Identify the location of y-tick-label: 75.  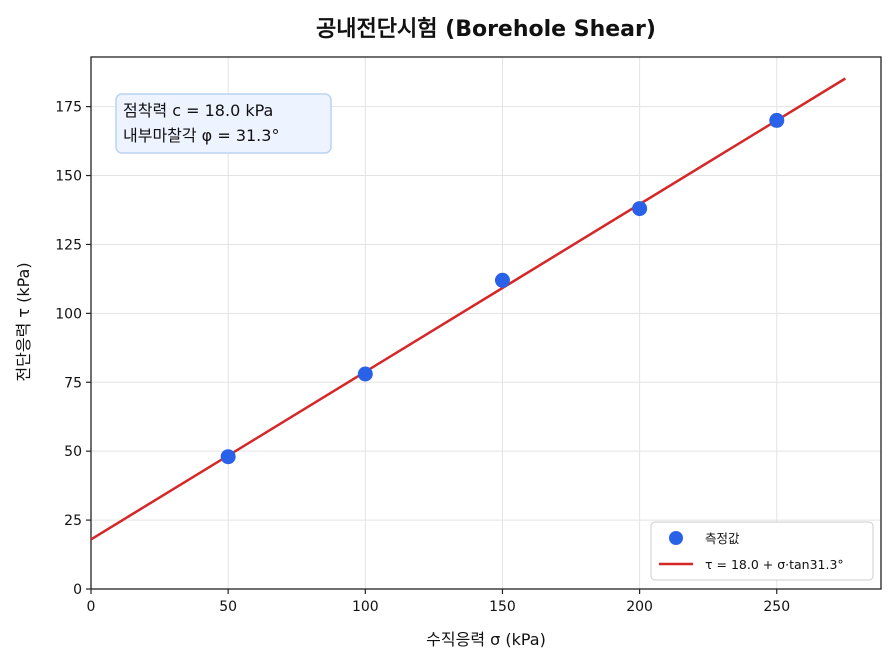
(73, 383).